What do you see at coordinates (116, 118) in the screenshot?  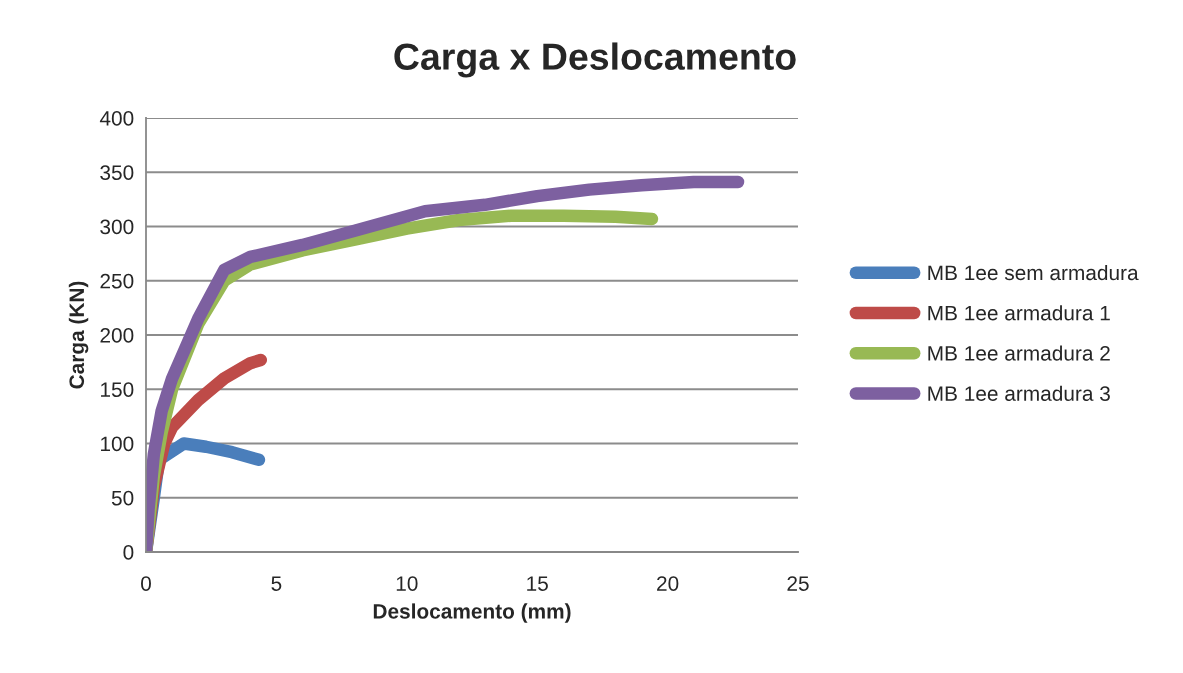 I see `y-tick-label: 400` at bounding box center [116, 118].